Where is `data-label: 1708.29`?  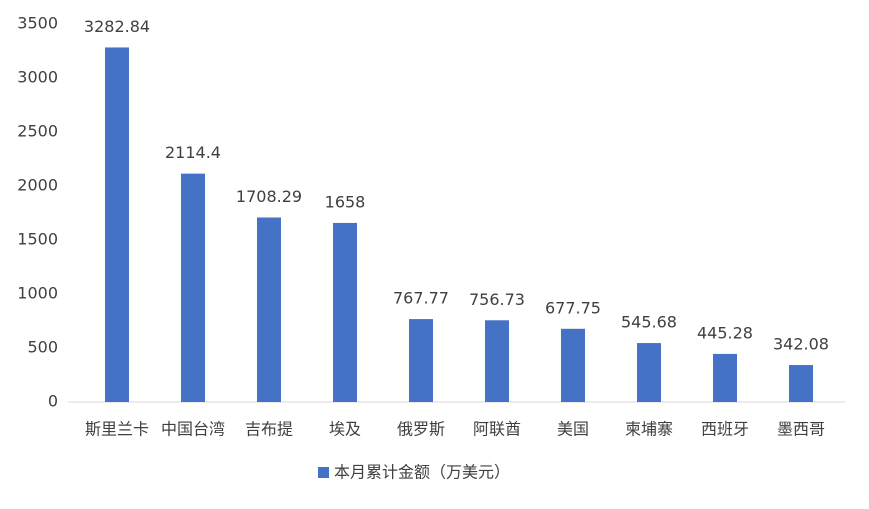 data-label: 1708.29 is located at coordinates (269, 196).